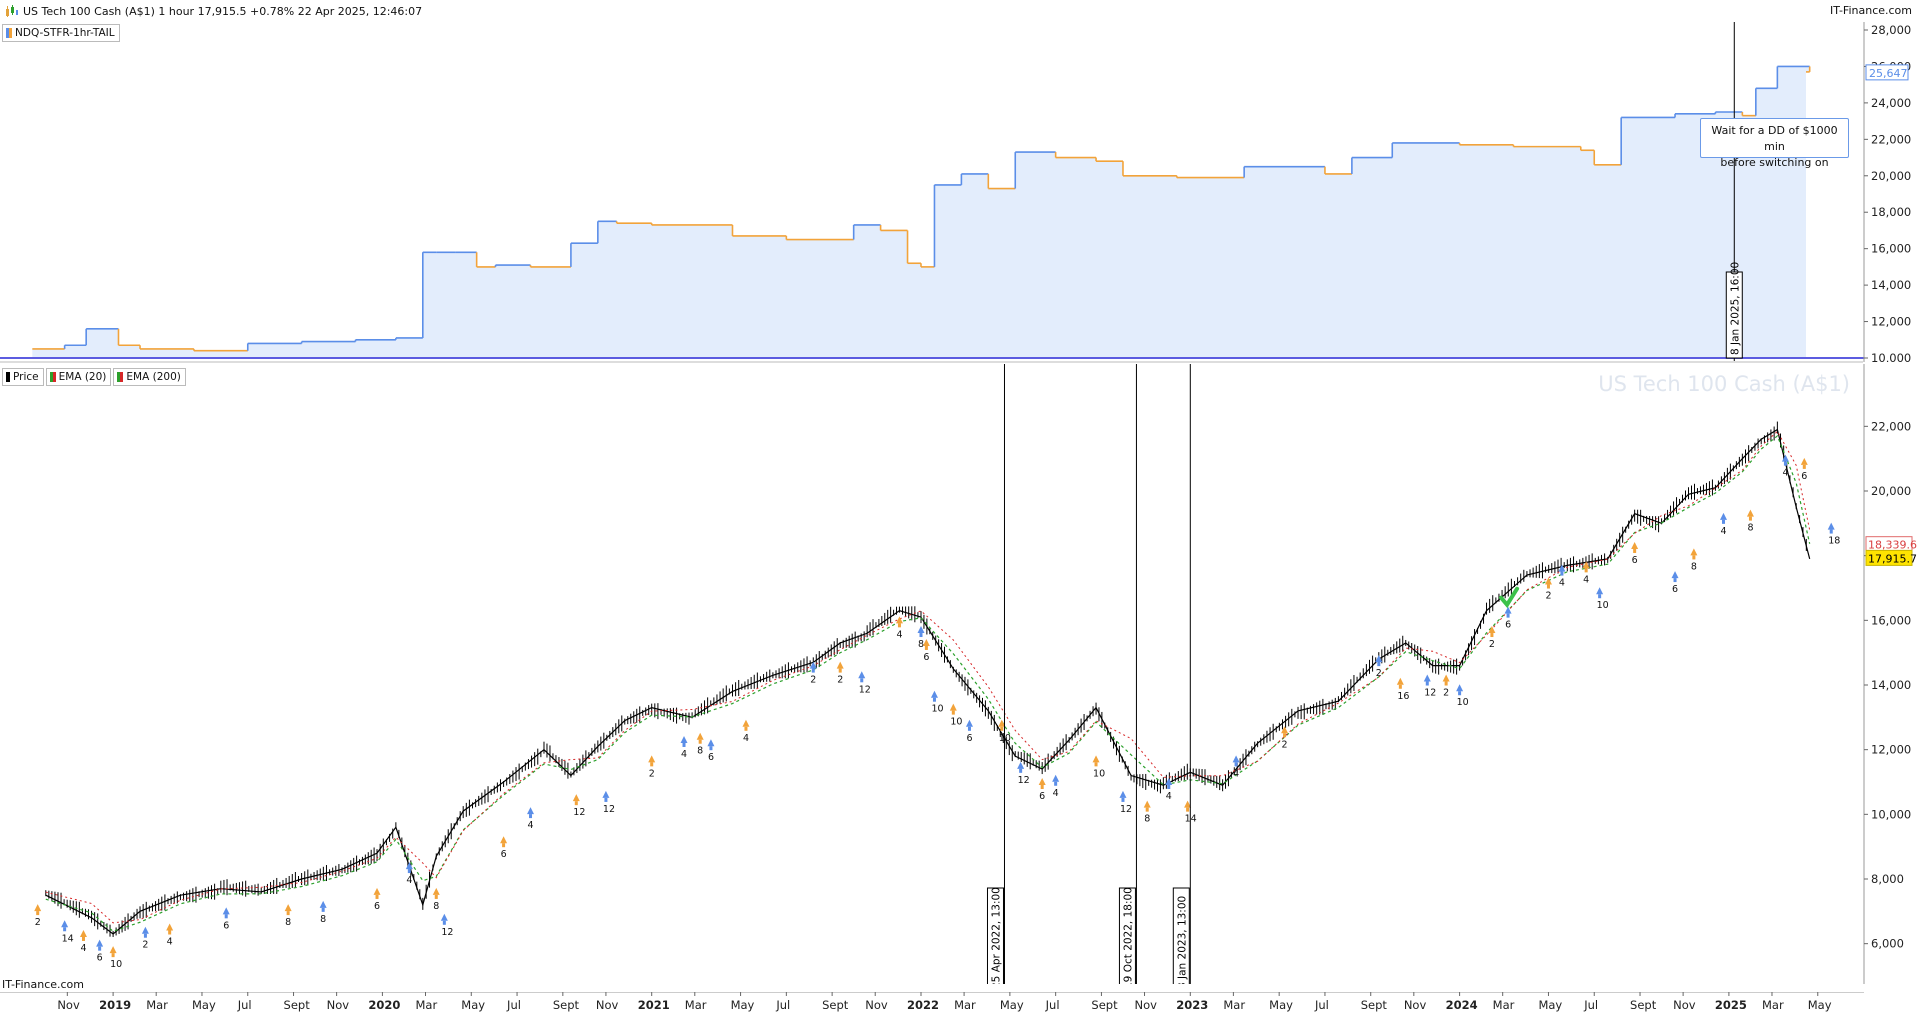 The height and width of the screenshot is (1014, 1918). I want to click on time-tick-label: 2023, so click(1192, 1005).